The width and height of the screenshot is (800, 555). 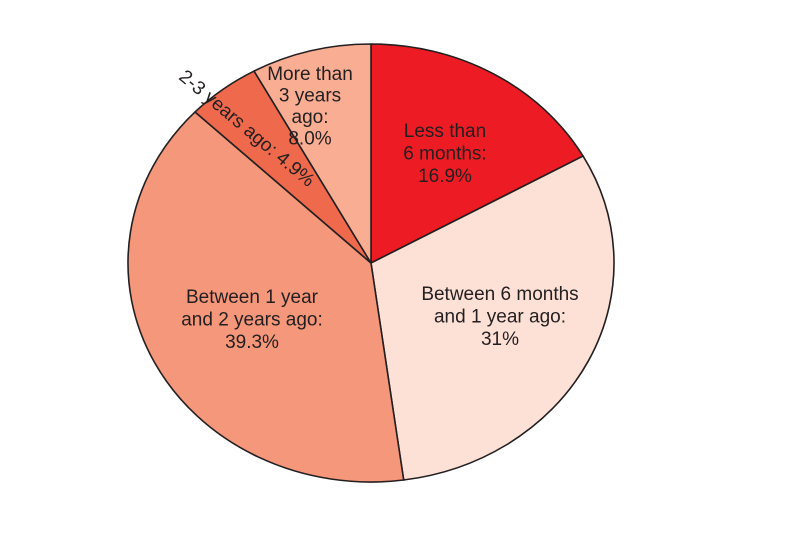 What do you see at coordinates (252, 342) in the screenshot?
I see `slice-label-3-line-3: 39.3%` at bounding box center [252, 342].